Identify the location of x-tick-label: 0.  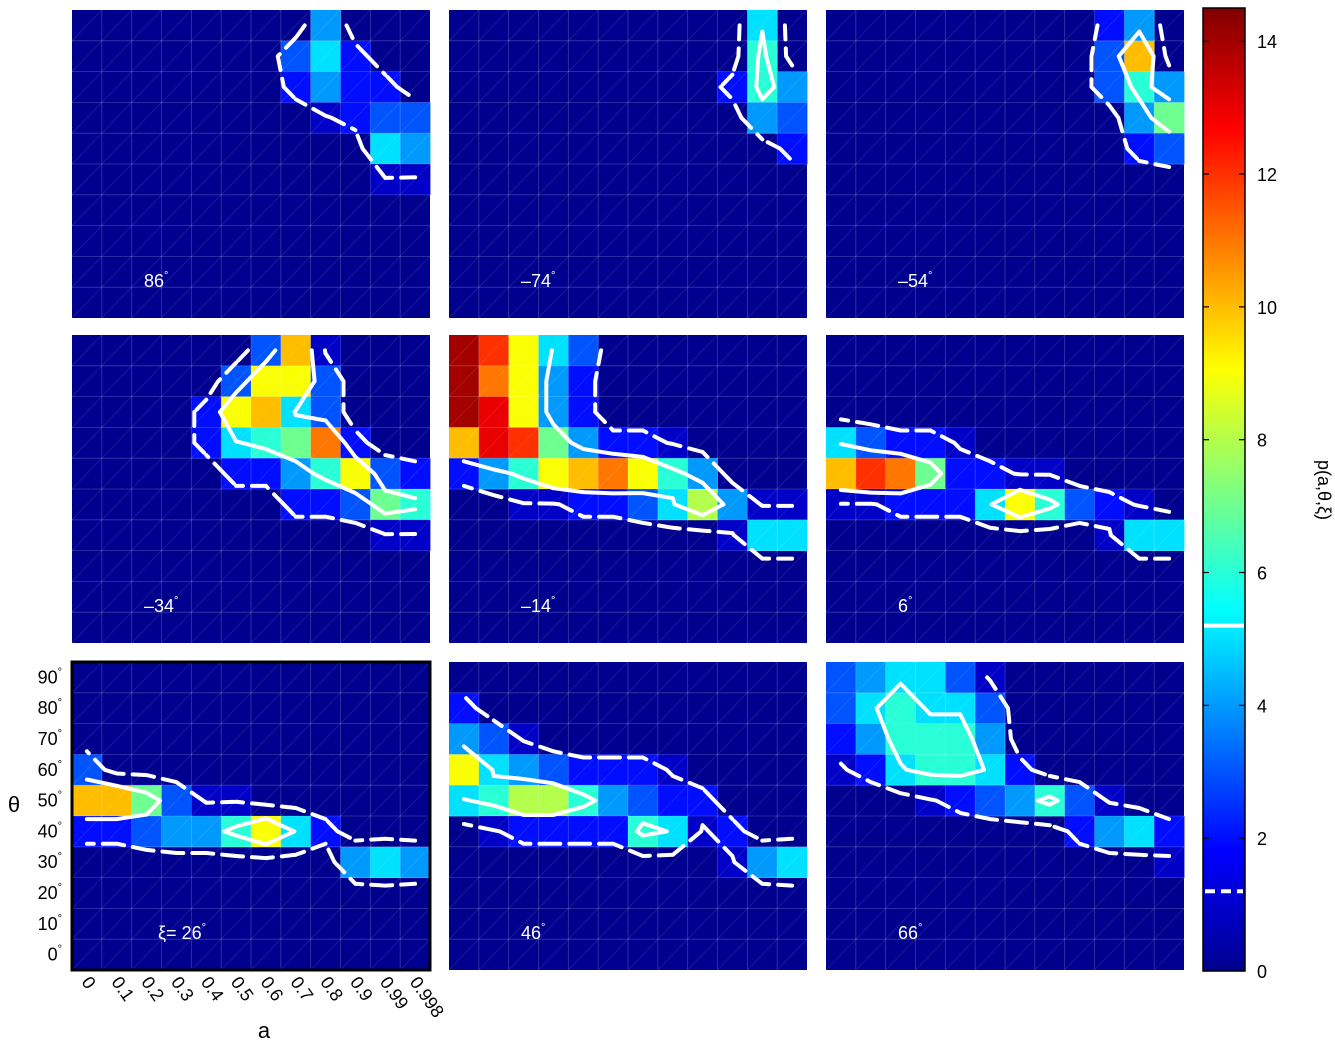
(89, 983).